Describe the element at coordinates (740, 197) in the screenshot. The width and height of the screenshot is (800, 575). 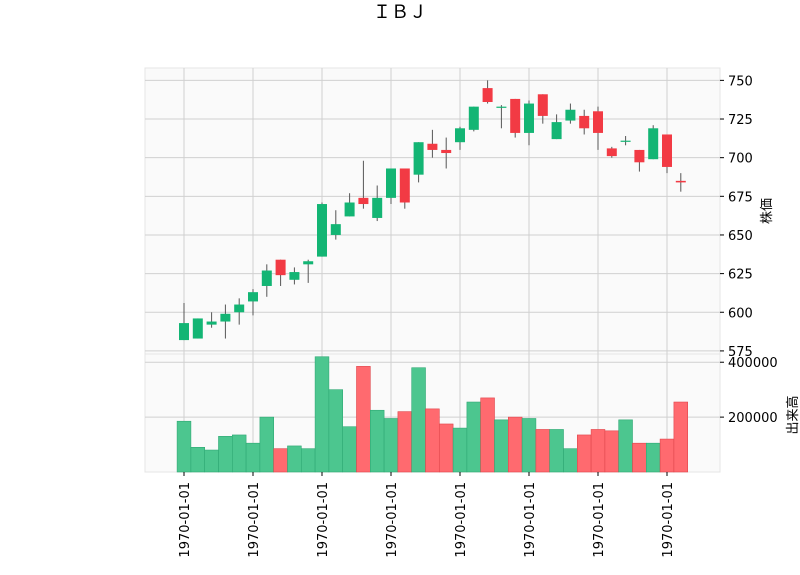
I see `price-tick-label: 675` at that location.